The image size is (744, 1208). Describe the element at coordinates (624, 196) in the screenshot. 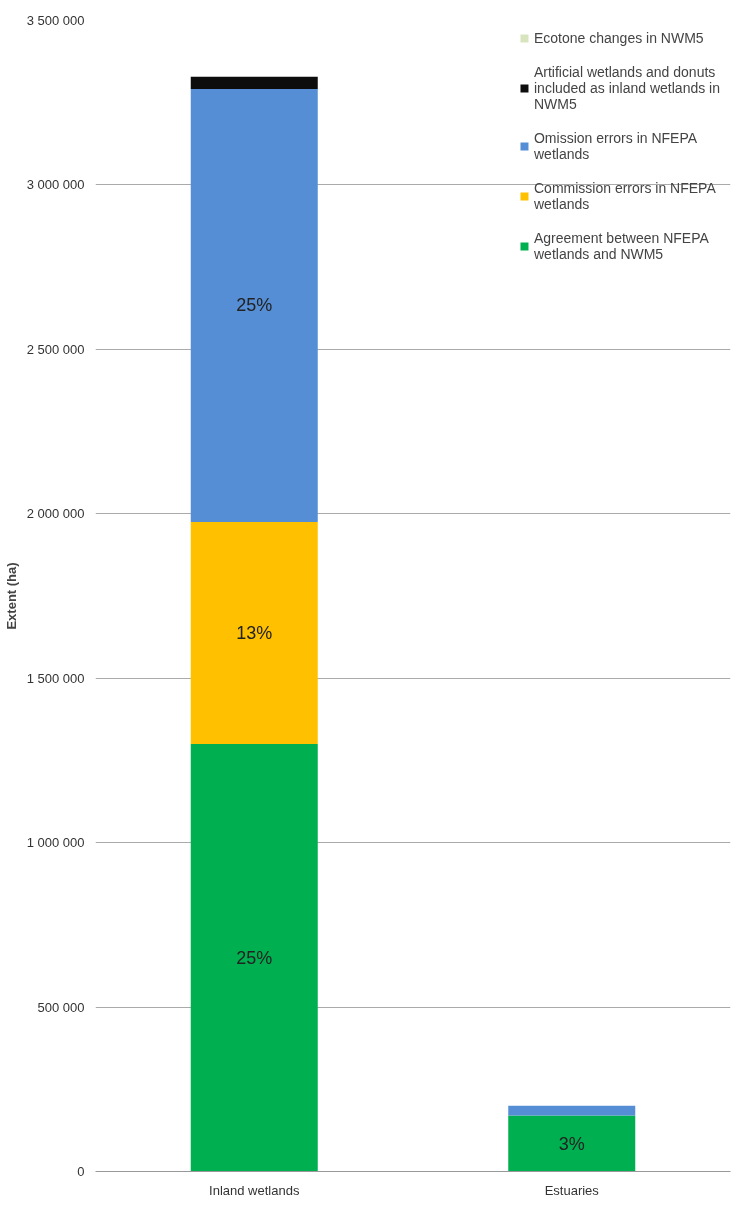

I see `legend-label: Commission errors in NFEPA wetlands` at that location.